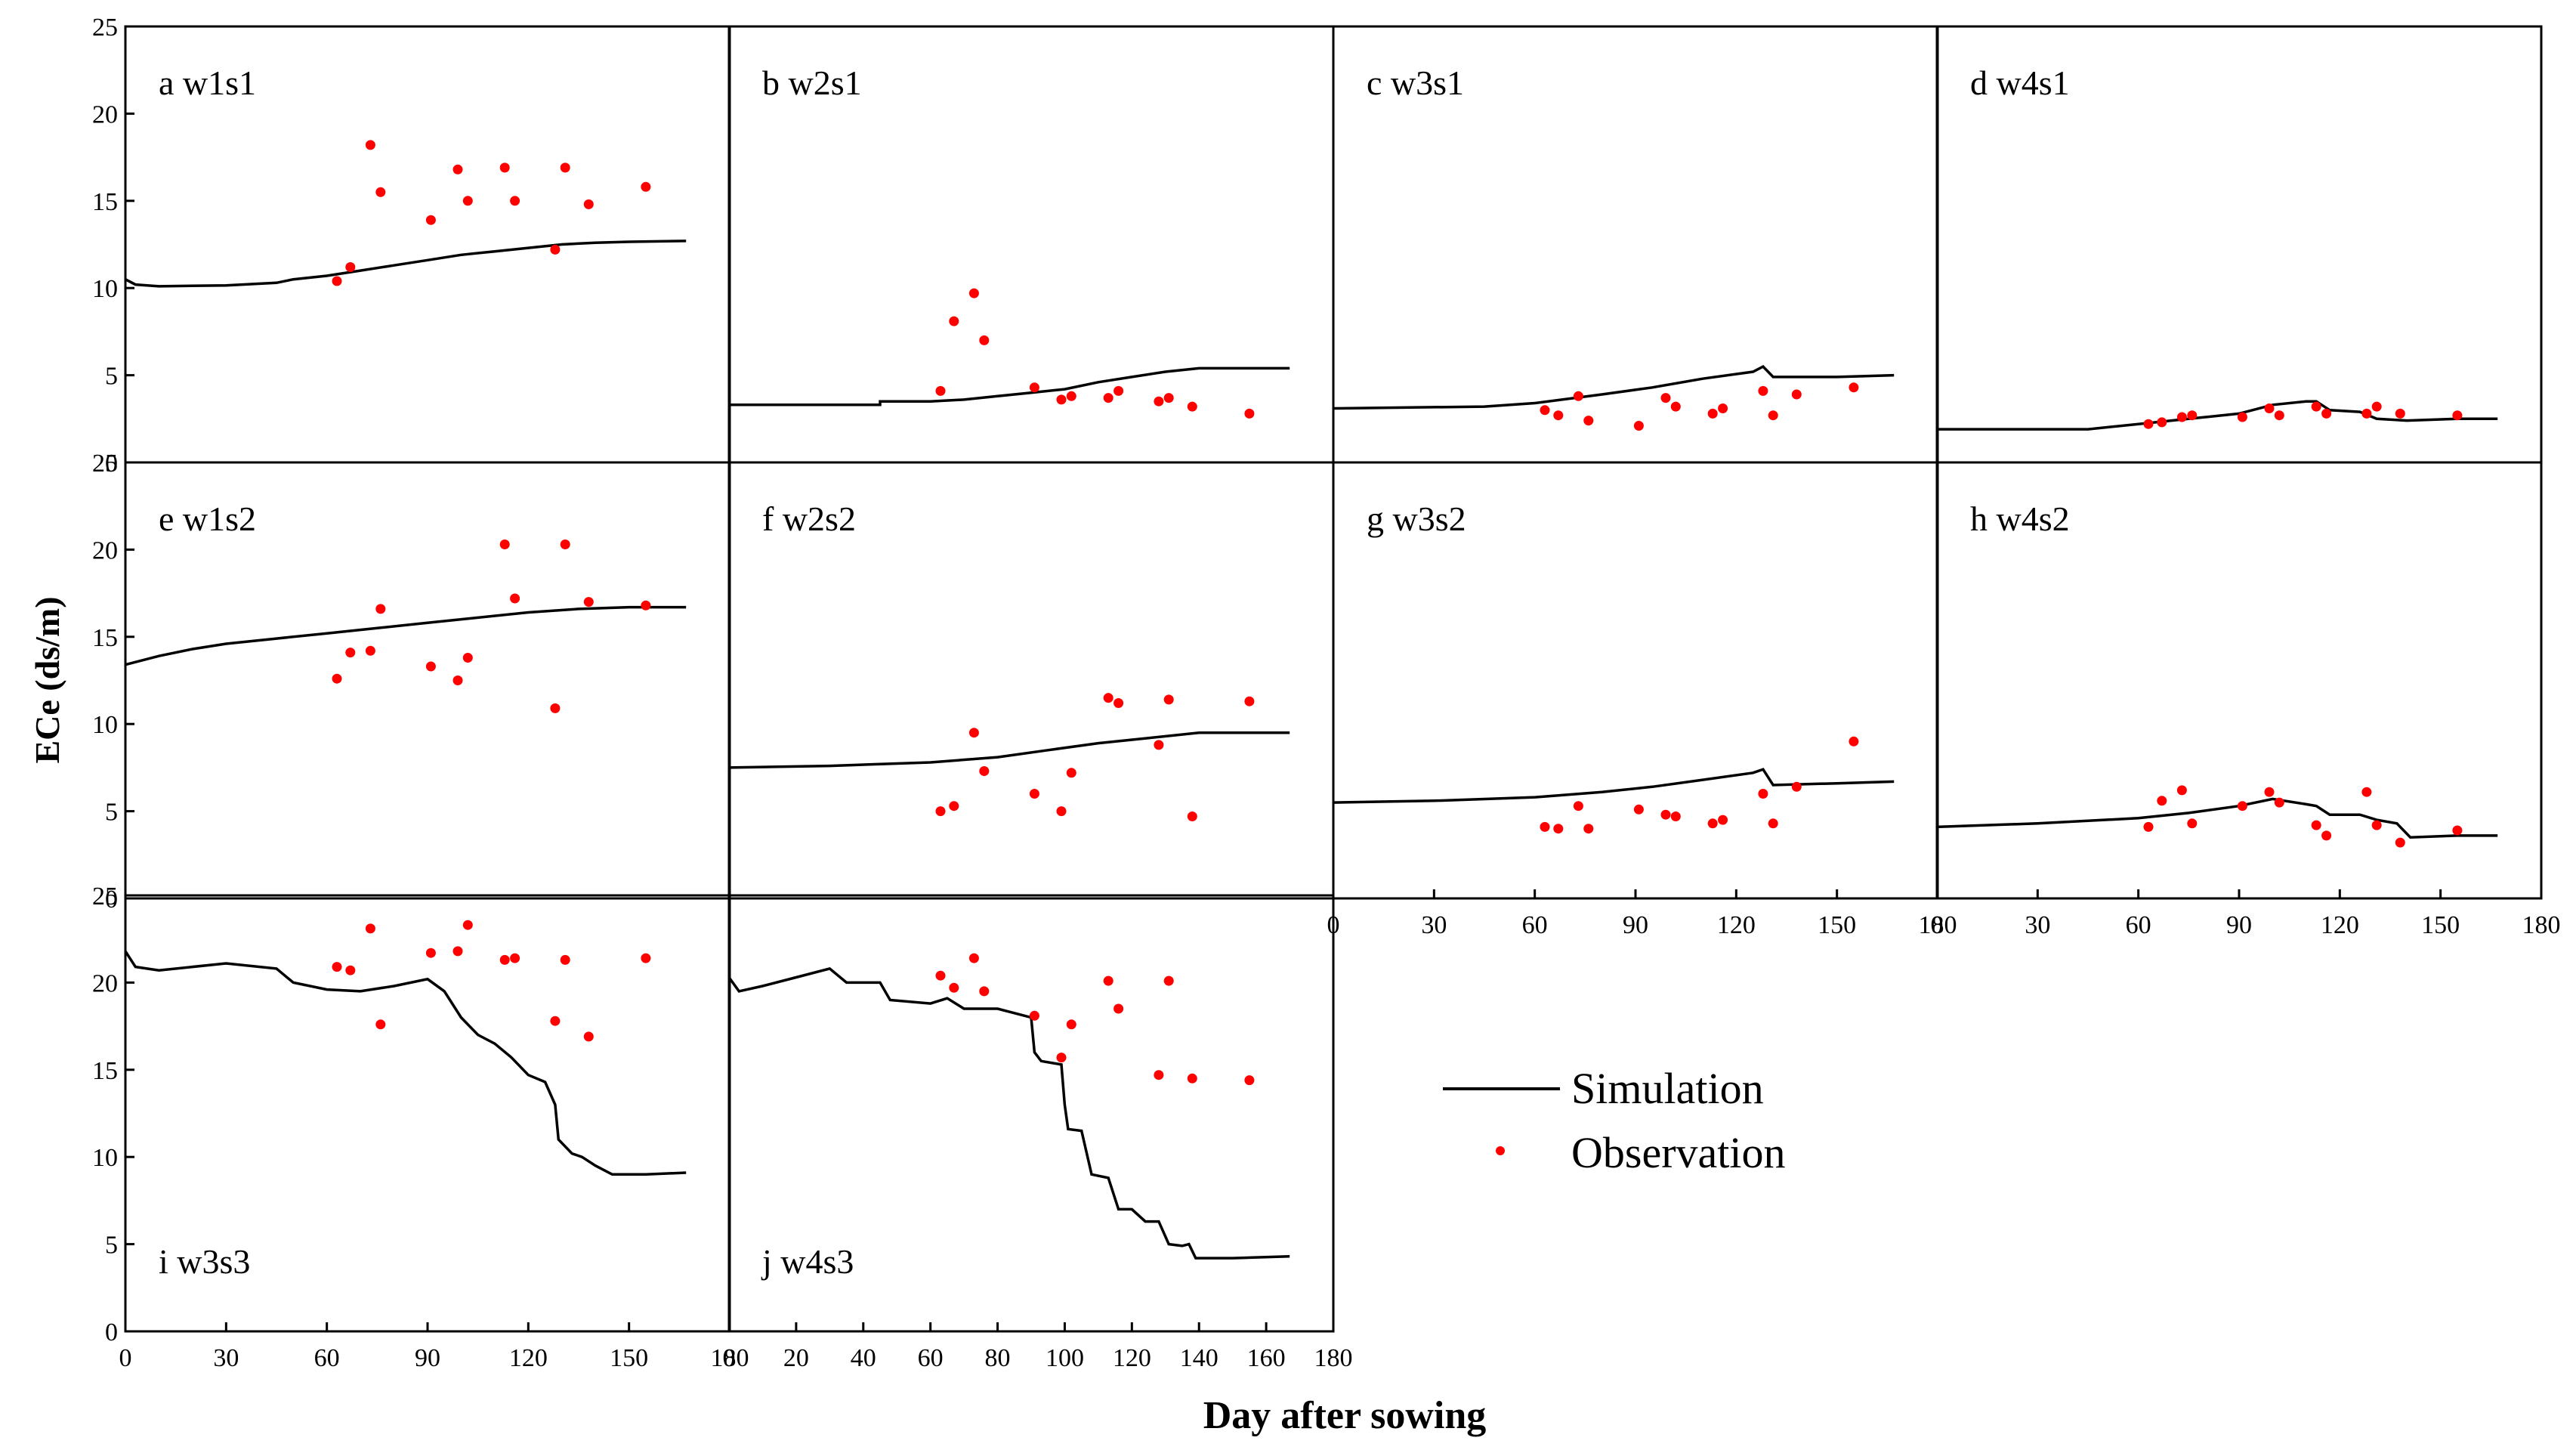 The height and width of the screenshot is (1453, 2576). What do you see at coordinates (105, 1071) in the screenshot?
I see `y-tick-label: 15` at bounding box center [105, 1071].